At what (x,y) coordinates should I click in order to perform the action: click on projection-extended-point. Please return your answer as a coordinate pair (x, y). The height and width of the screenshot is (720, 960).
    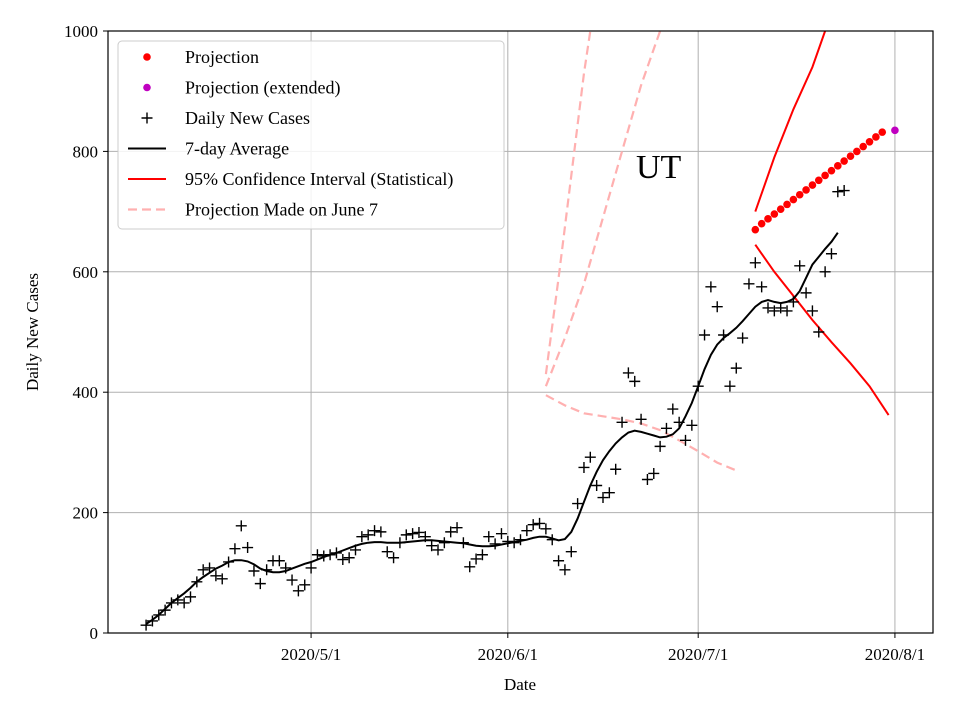
    Looking at the image, I should click on (895, 130).